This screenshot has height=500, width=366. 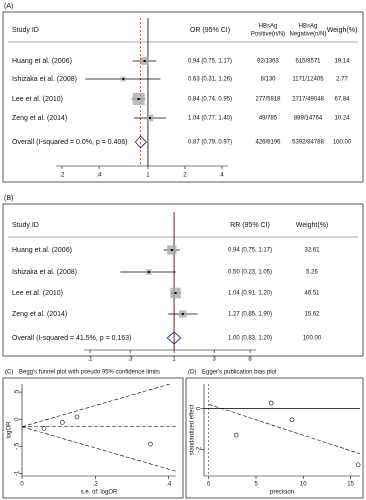 I want to click on positive: 92/1363, so click(x=268, y=62).